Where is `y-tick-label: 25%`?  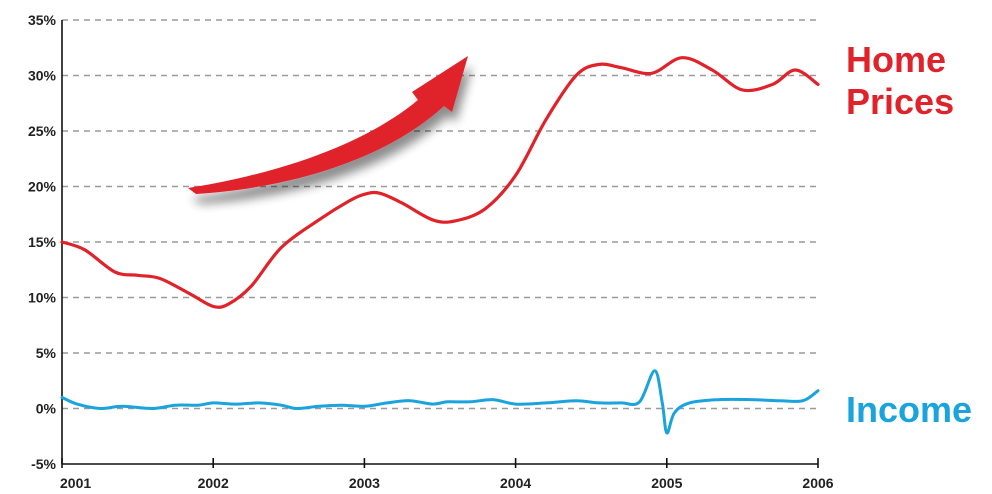 y-tick-label: 25% is located at coordinates (42, 131).